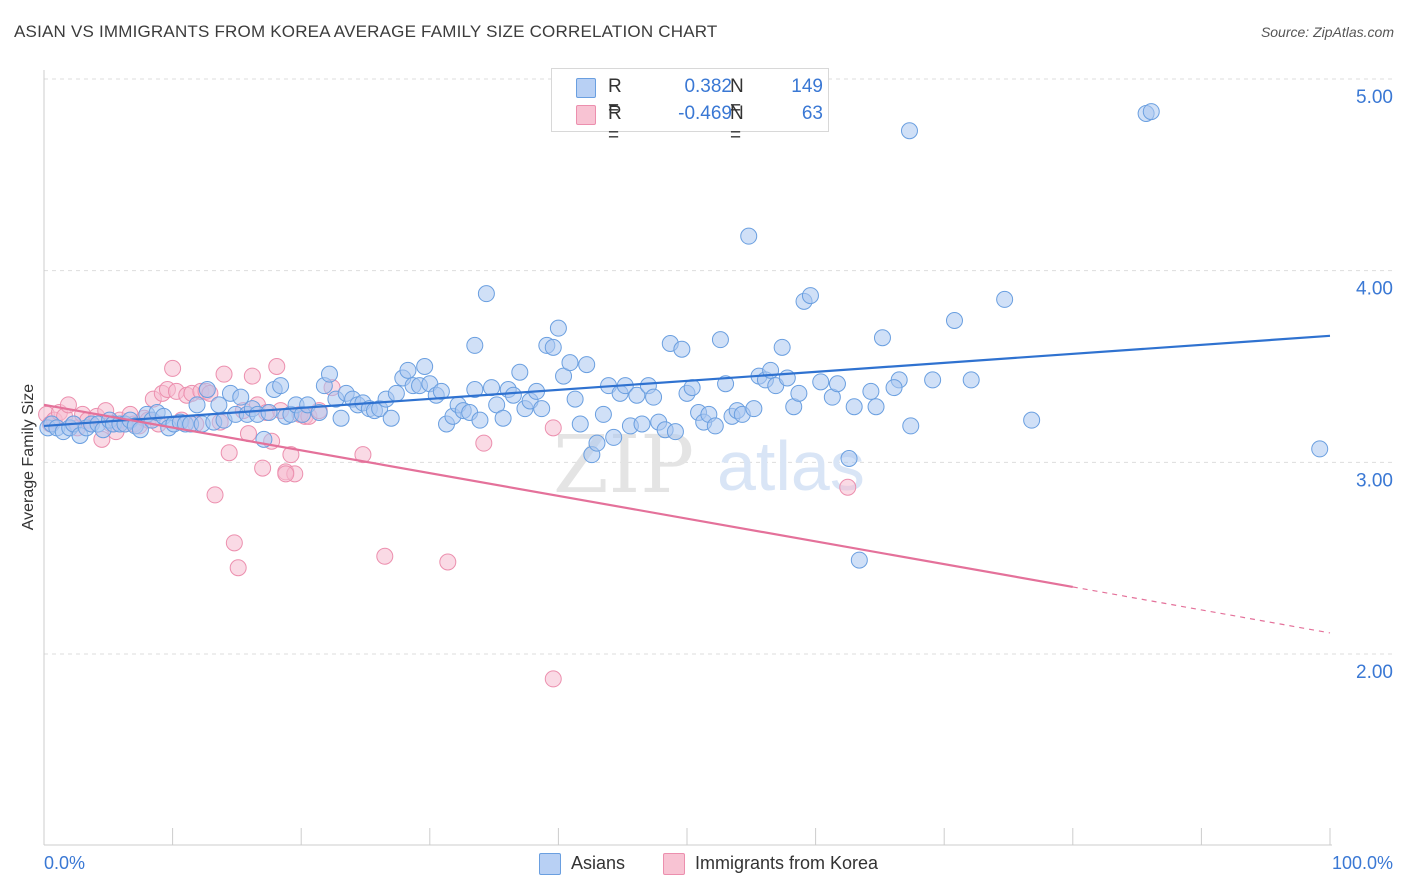  What do you see at coordinates (807, 86) in the screenshot?
I see `legend-n-value: 149` at bounding box center [807, 86].